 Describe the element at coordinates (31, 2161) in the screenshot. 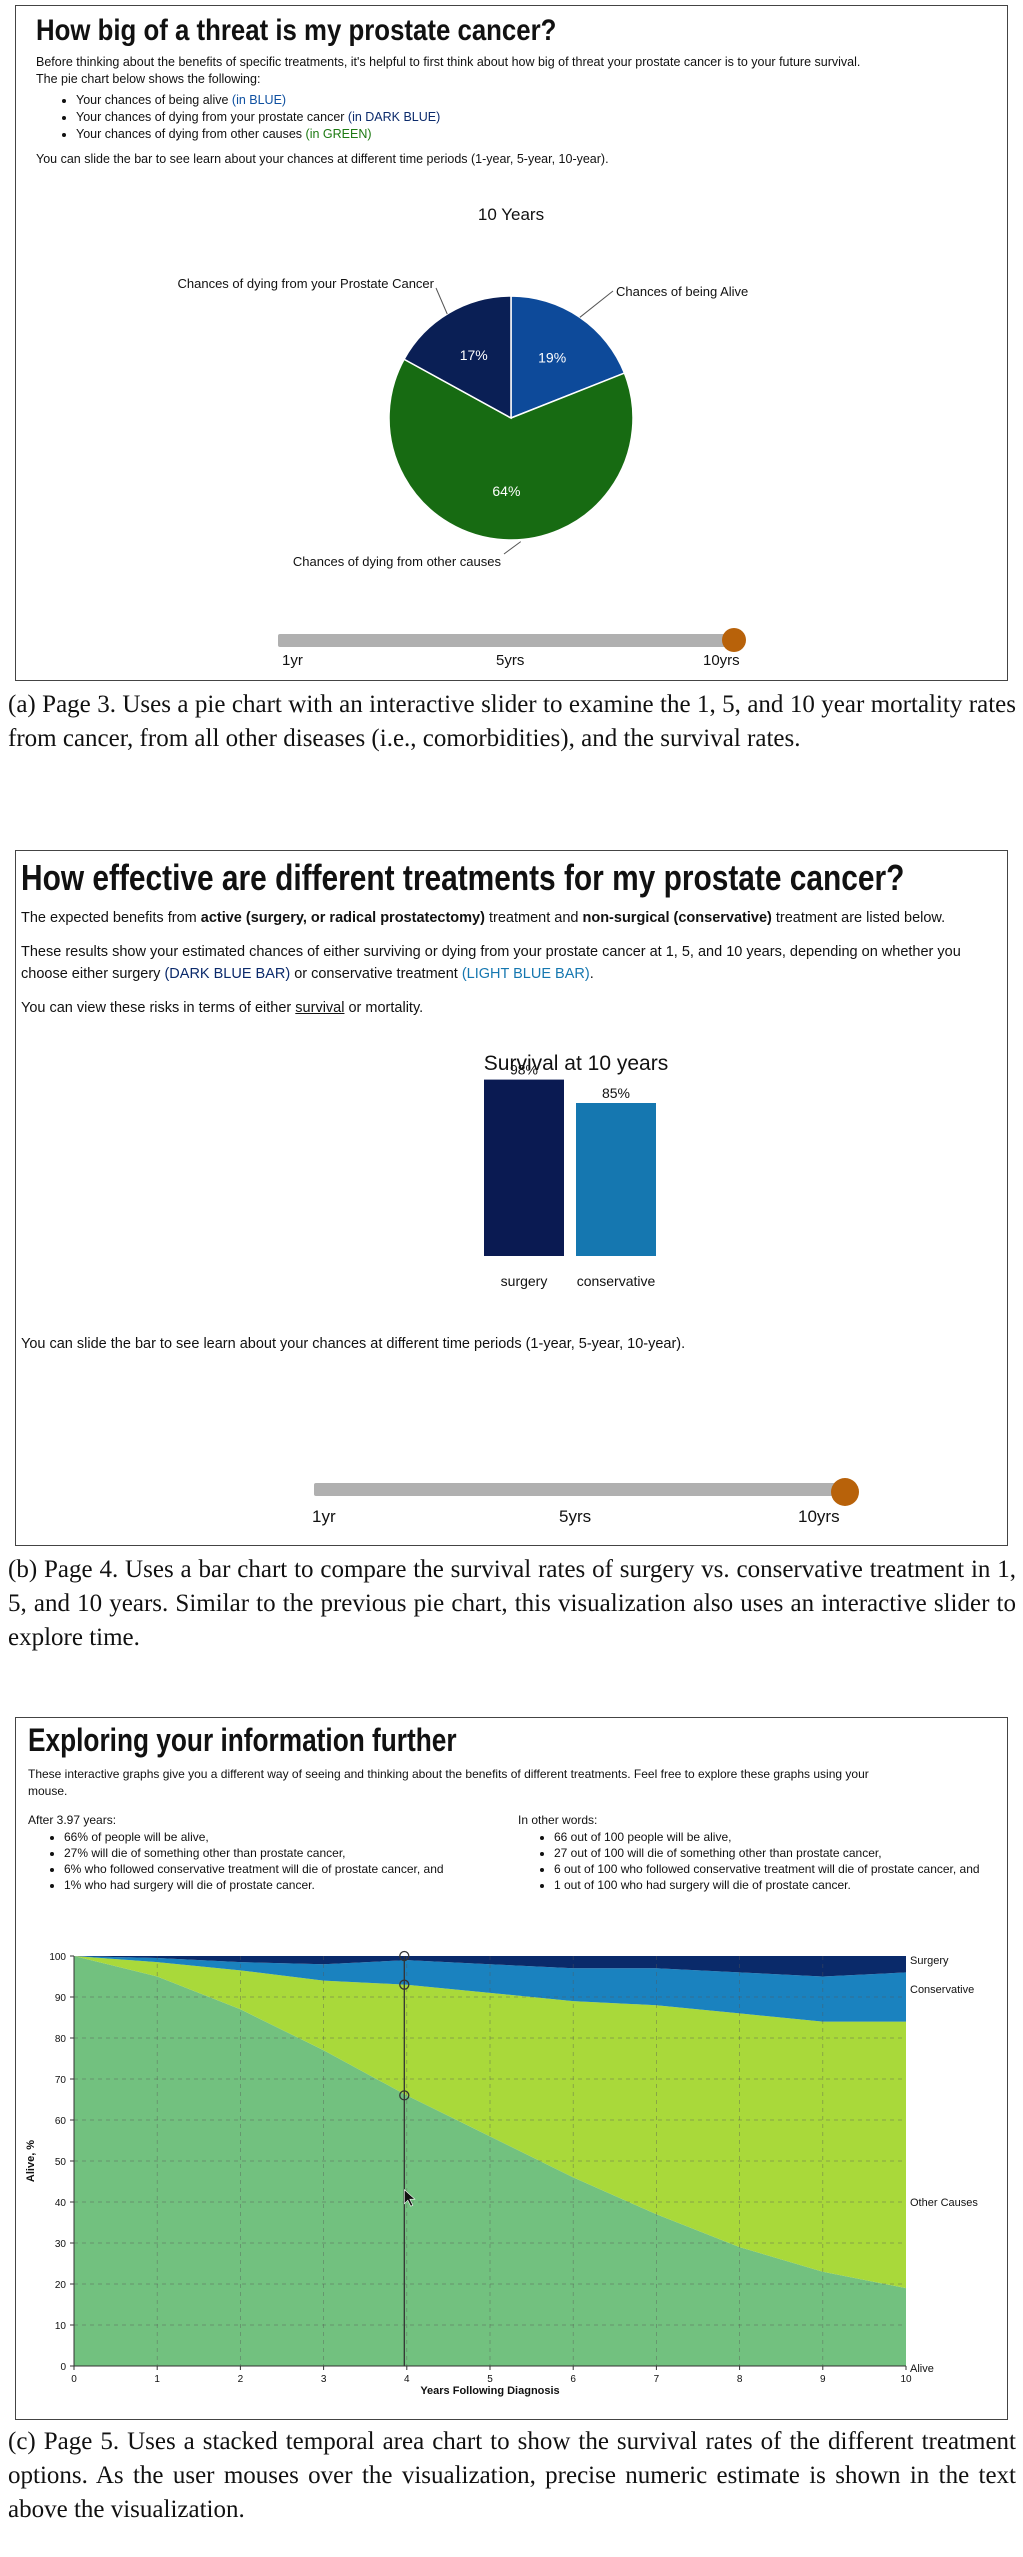

I see `y-axis-label: Alive, %` at that location.